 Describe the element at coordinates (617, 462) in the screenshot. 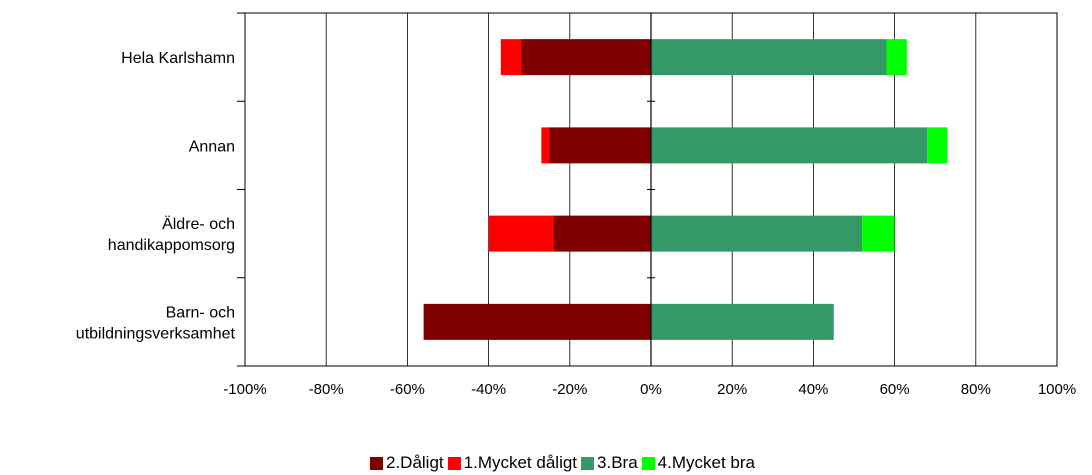

I see `legend-label: 3.Bra` at that location.